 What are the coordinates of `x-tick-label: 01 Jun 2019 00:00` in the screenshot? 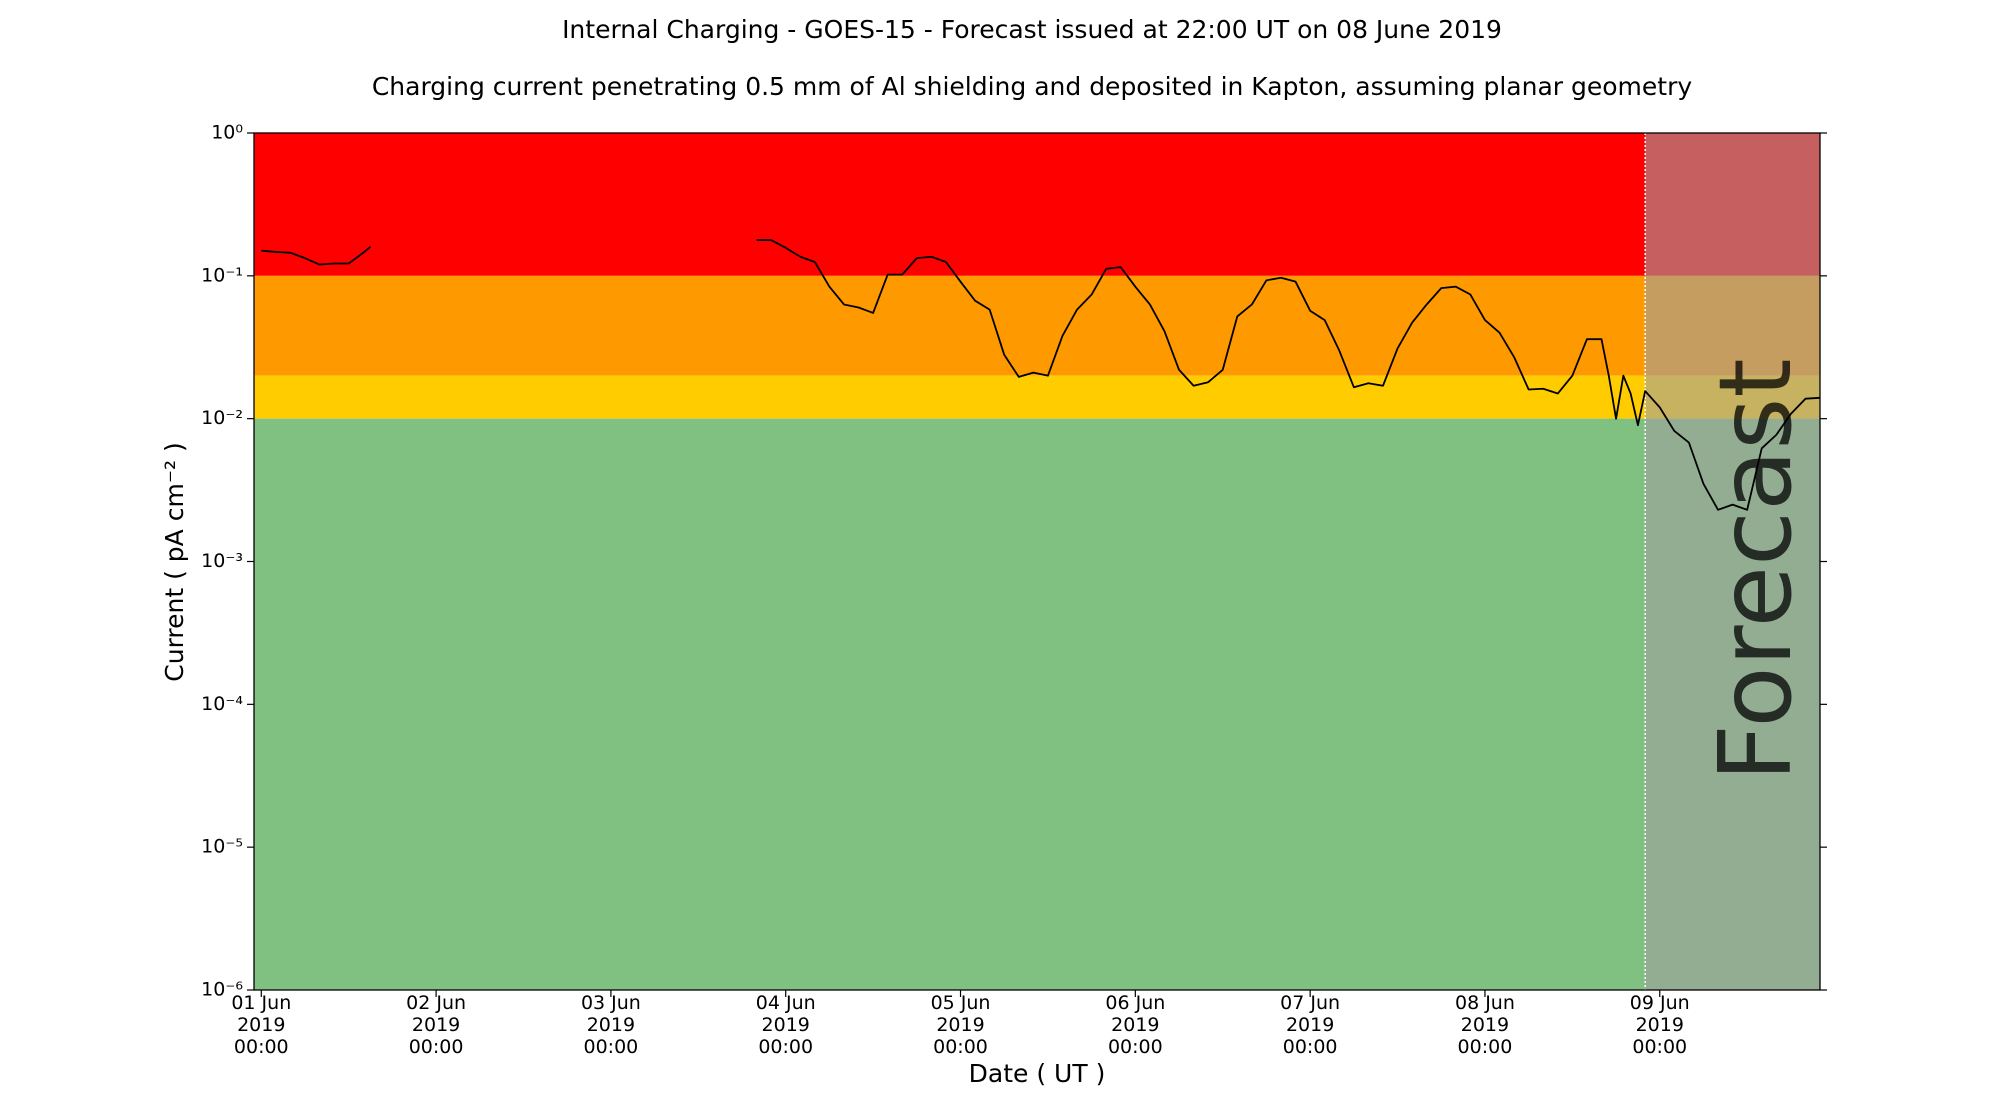 It's located at (261, 1025).